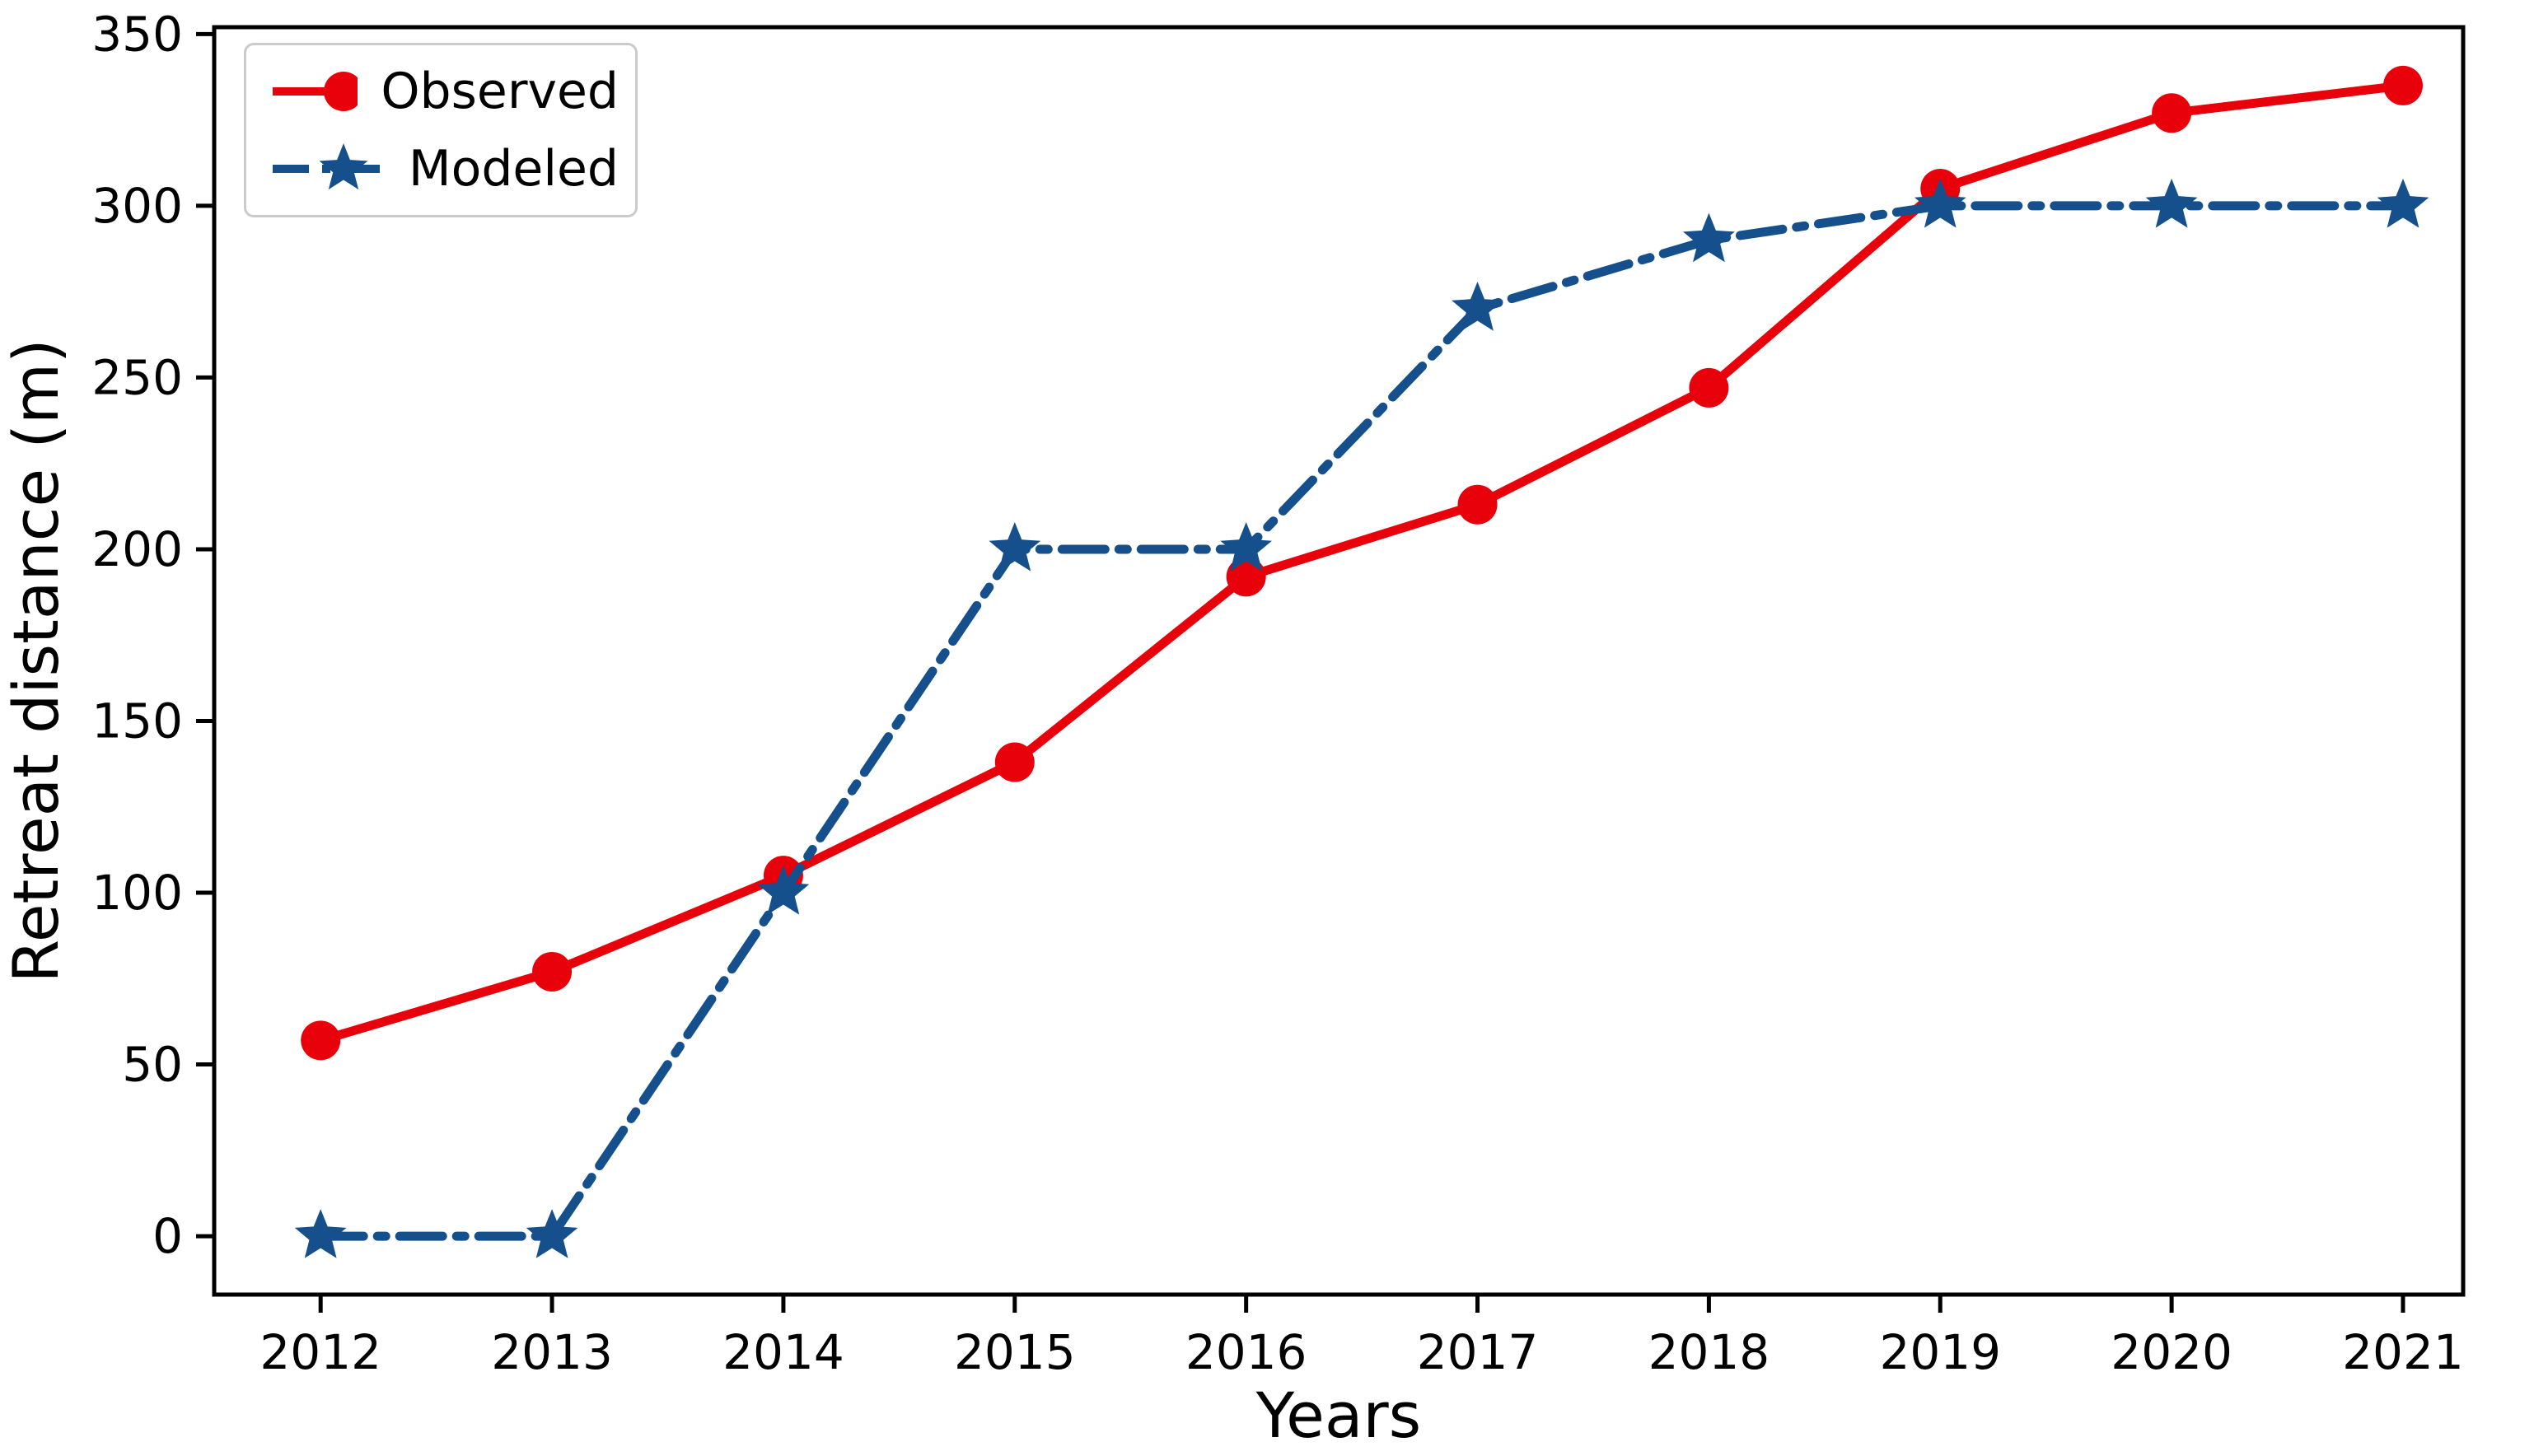  Describe the element at coordinates (1477, 306) in the screenshot. I see `modeled-marker-2017` at that location.